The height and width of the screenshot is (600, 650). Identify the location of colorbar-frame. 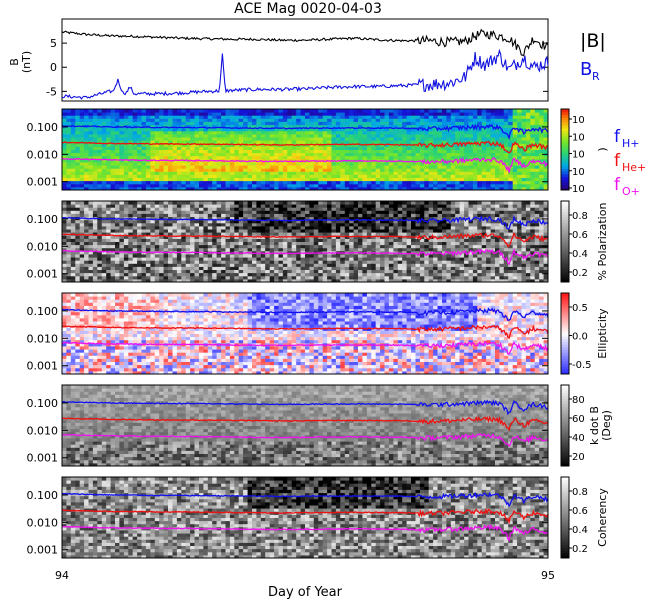
(565, 149).